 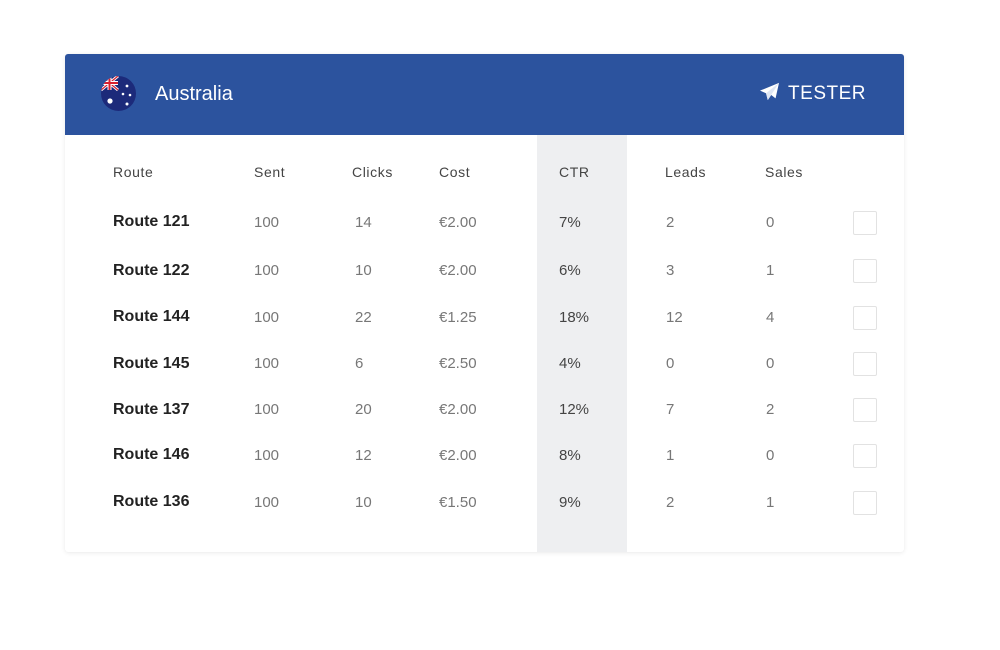 I want to click on ctr-value: 12%, so click(x=574, y=409).